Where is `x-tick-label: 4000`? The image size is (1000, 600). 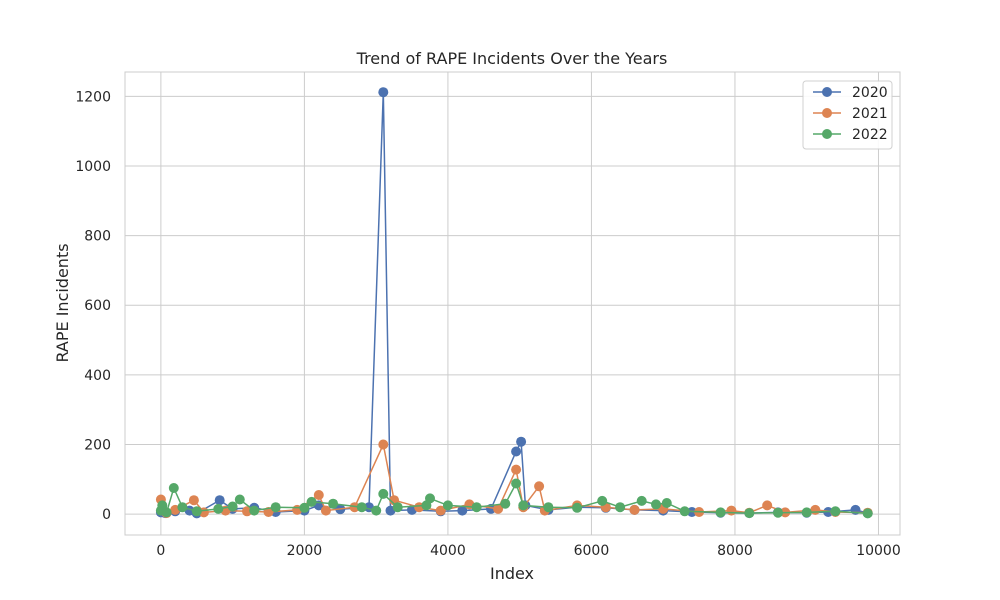
x-tick-label: 4000 is located at coordinates (448, 551).